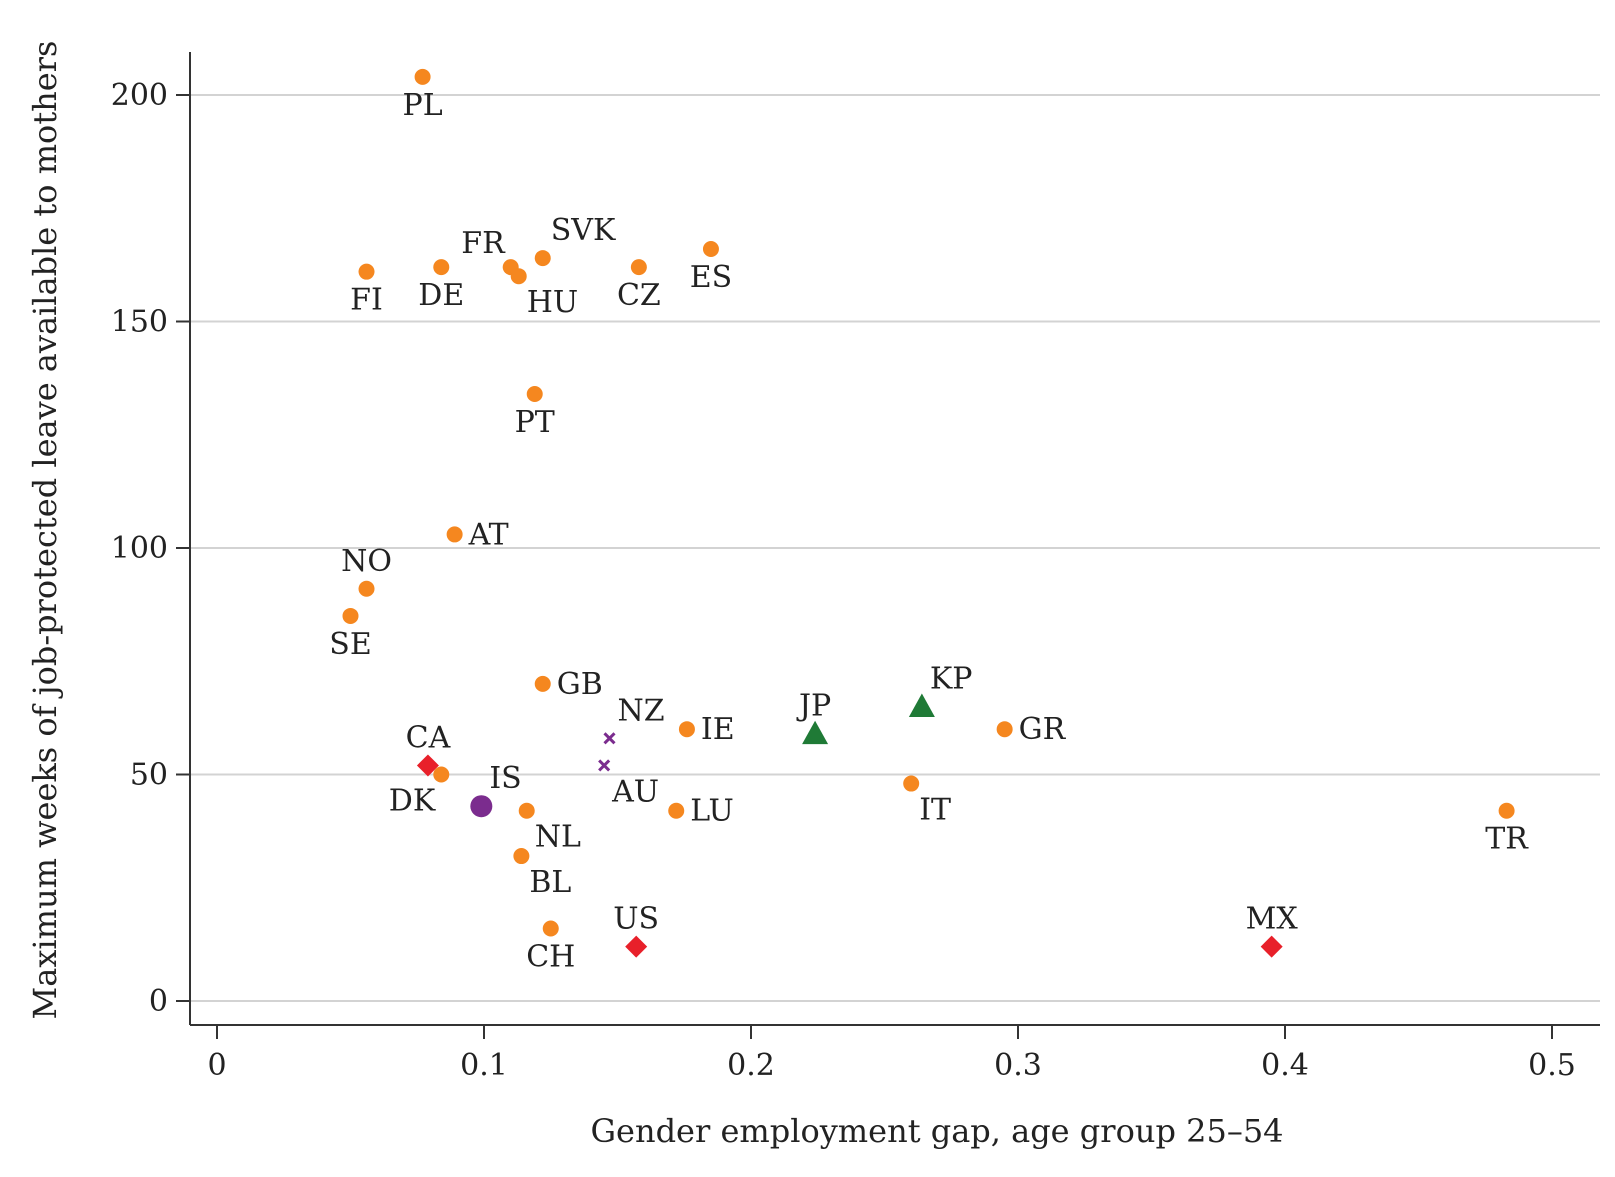 Image resolution: width=1615 pixels, height=1177 pixels. Describe the element at coordinates (815, 732) in the screenshot. I see `point-jp` at that location.